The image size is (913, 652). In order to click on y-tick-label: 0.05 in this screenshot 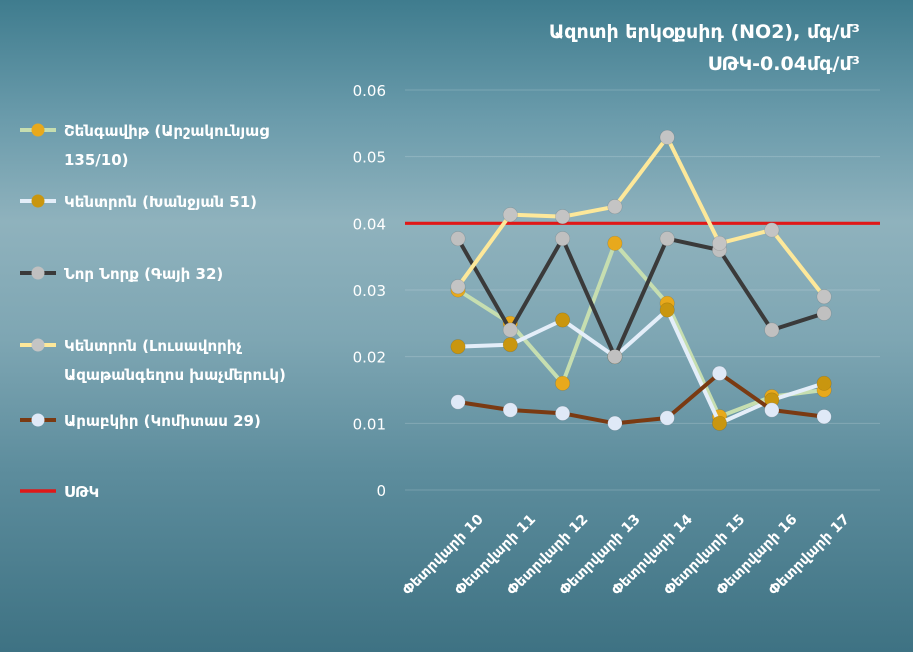, I will do `click(369, 158)`.